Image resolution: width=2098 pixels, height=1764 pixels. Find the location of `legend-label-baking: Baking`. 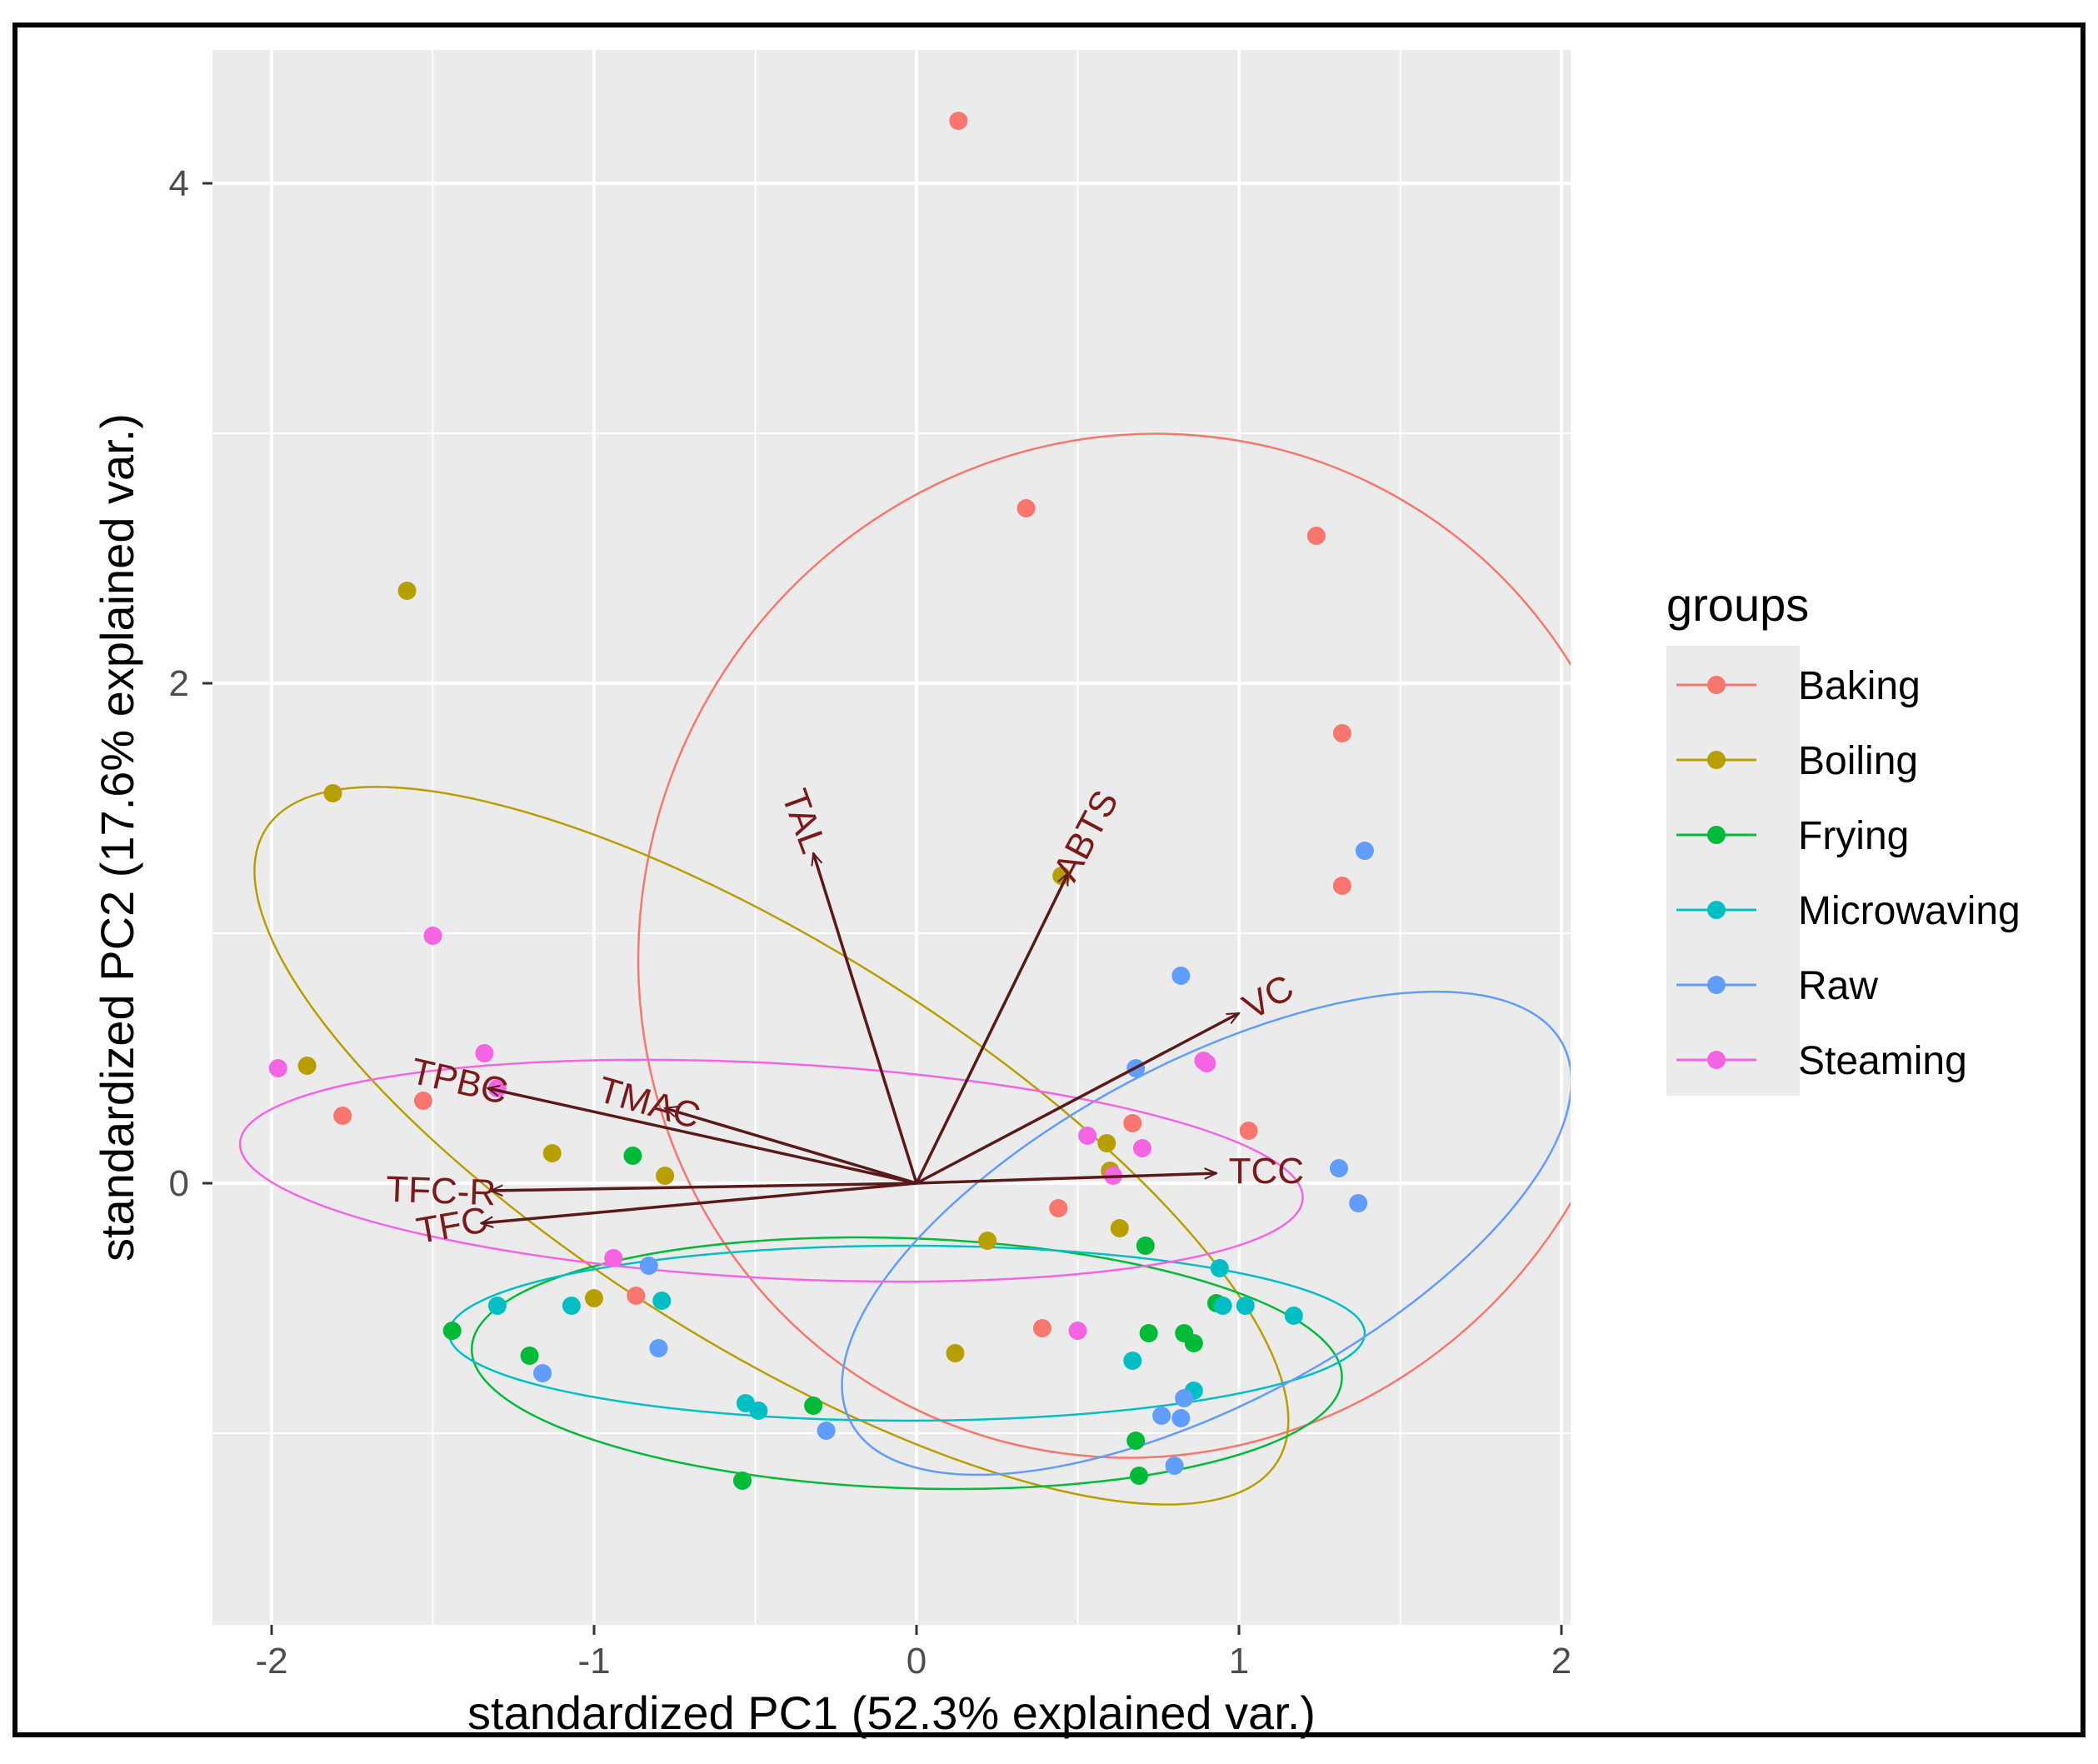

legend-label-baking: Baking is located at coordinates (1859, 686).